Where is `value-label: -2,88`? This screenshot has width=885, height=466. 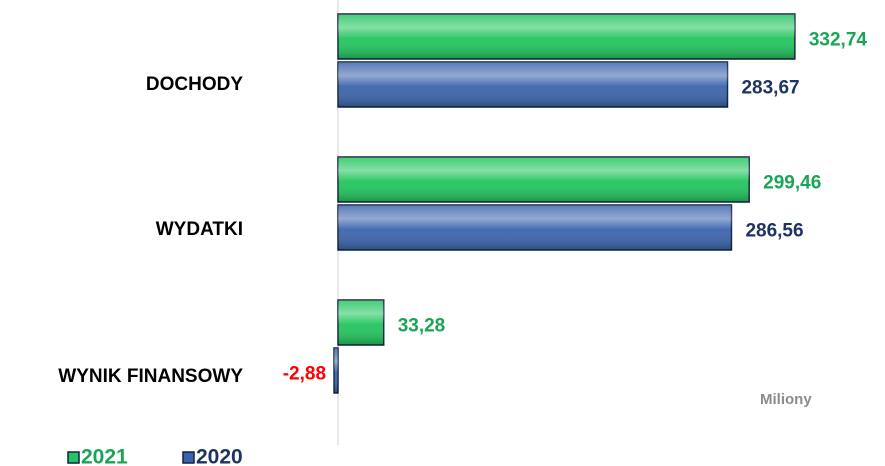 value-label: -2,88 is located at coordinates (304, 374).